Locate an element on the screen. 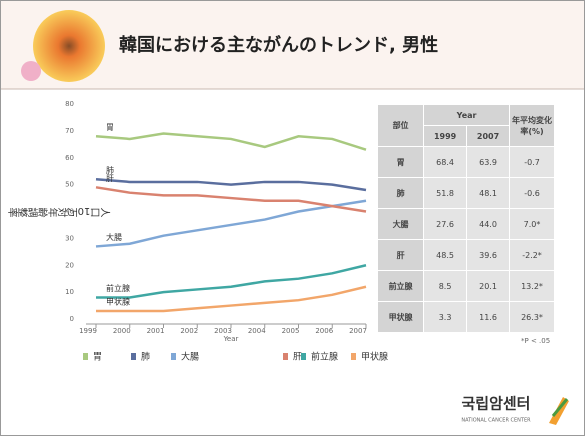 The width and height of the screenshot is (585, 436). flower is located at coordinates (69, 46).